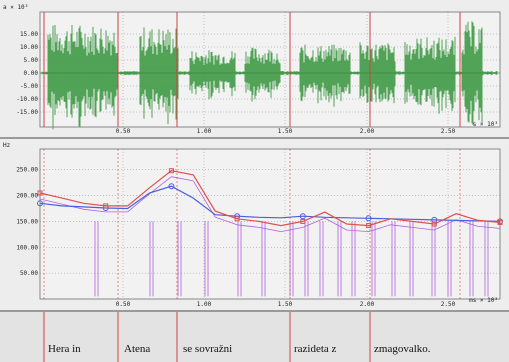 The image size is (509, 362). What do you see at coordinates (27, 196) in the screenshot?
I see `y-tick-label: 200.00` at bounding box center [27, 196].